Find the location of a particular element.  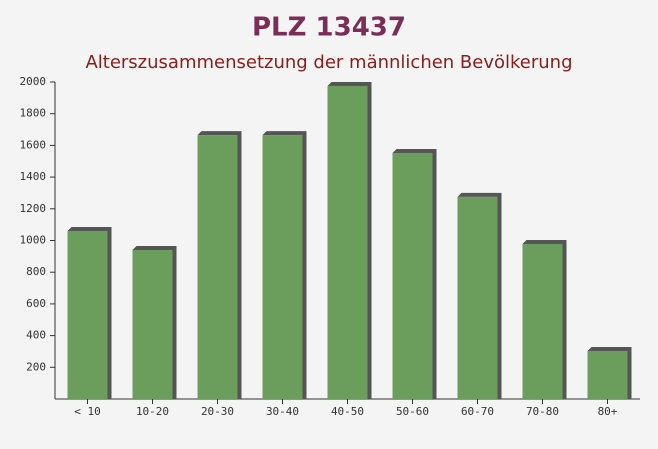

x-tick-label: 30-40 is located at coordinates (282, 411).